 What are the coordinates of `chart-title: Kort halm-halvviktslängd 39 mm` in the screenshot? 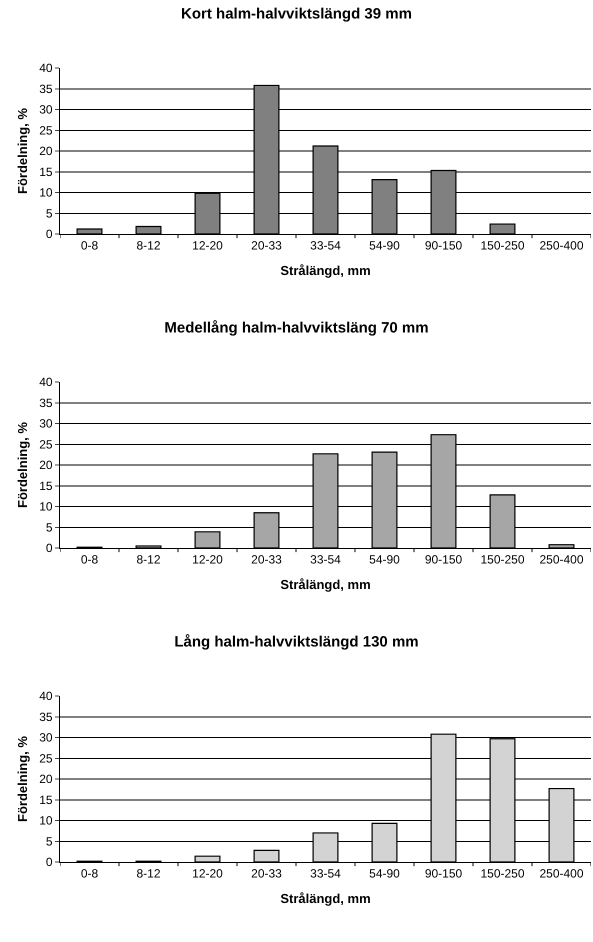 It's located at (296, 13).